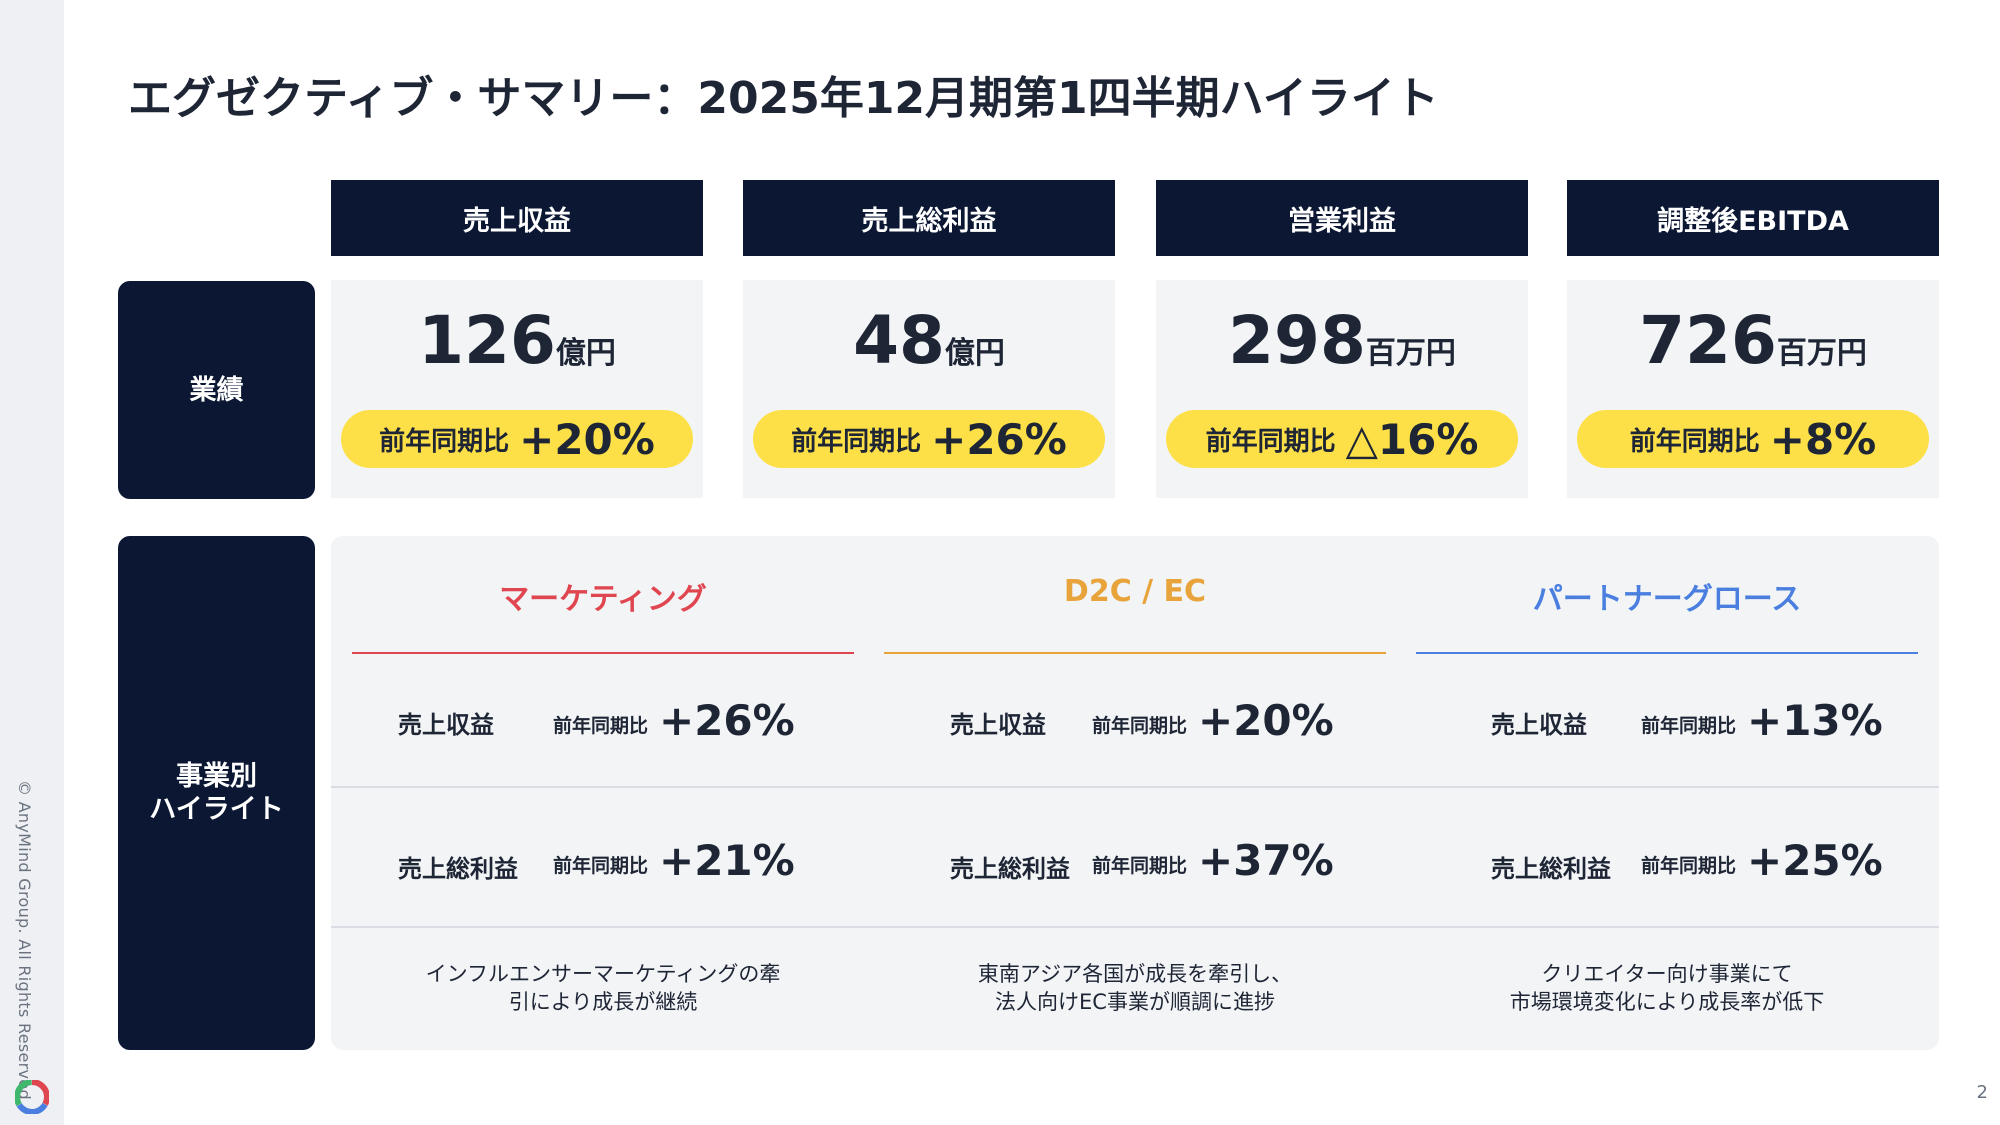  I want to click on metric-value: 126億円, so click(517, 340).